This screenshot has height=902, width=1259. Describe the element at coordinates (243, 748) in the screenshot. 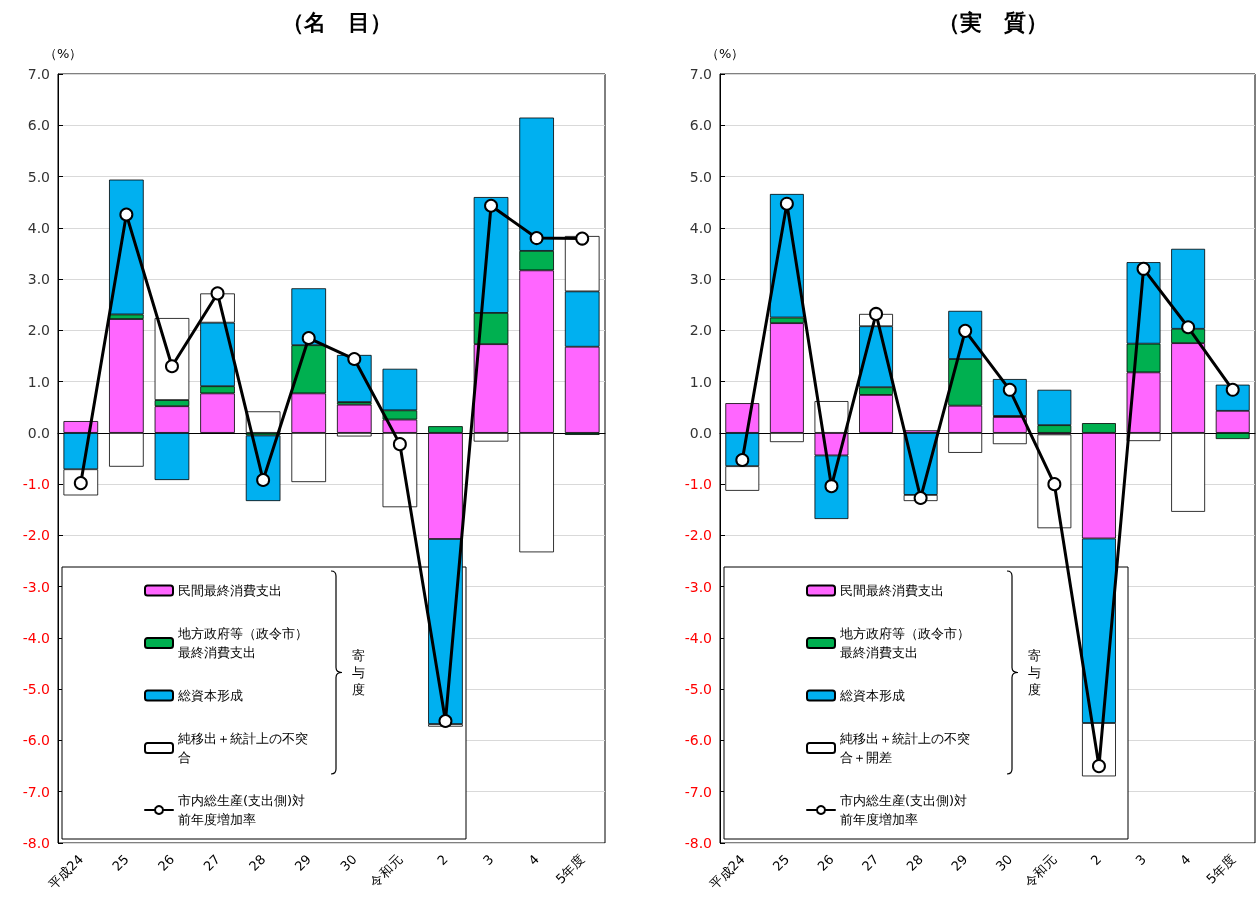

I see `legend-label: 純移出＋統計上の不突合` at that location.